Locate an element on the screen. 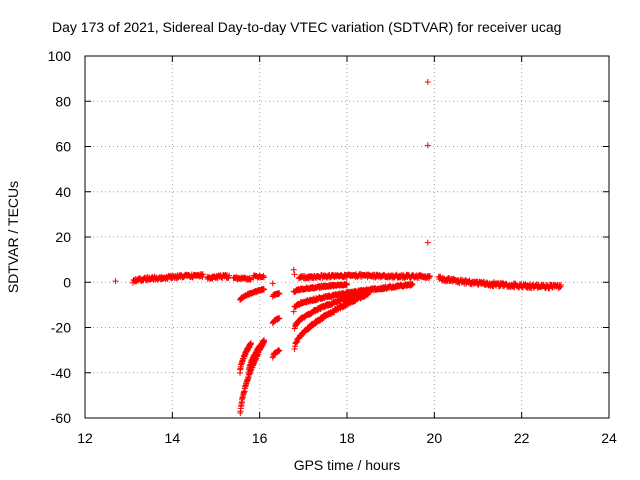 The height and width of the screenshot is (480, 640). x-tick-label: 18 is located at coordinates (347, 438).